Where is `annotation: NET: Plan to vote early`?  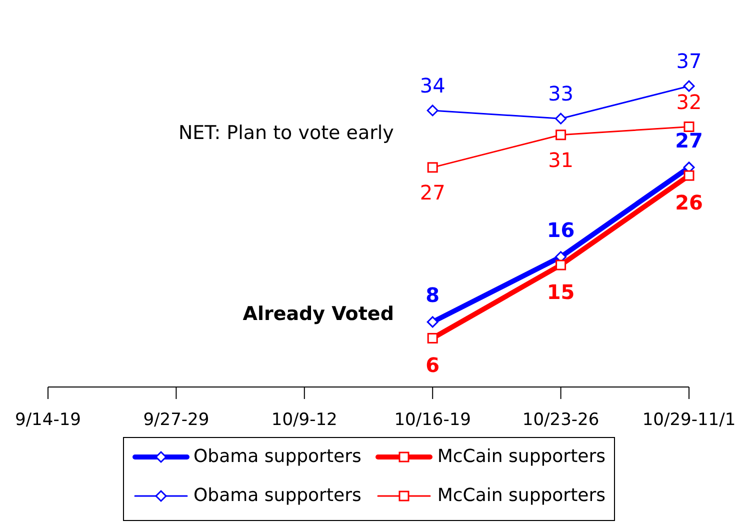
annotation: NET: Plan to vote early is located at coordinates (286, 133).